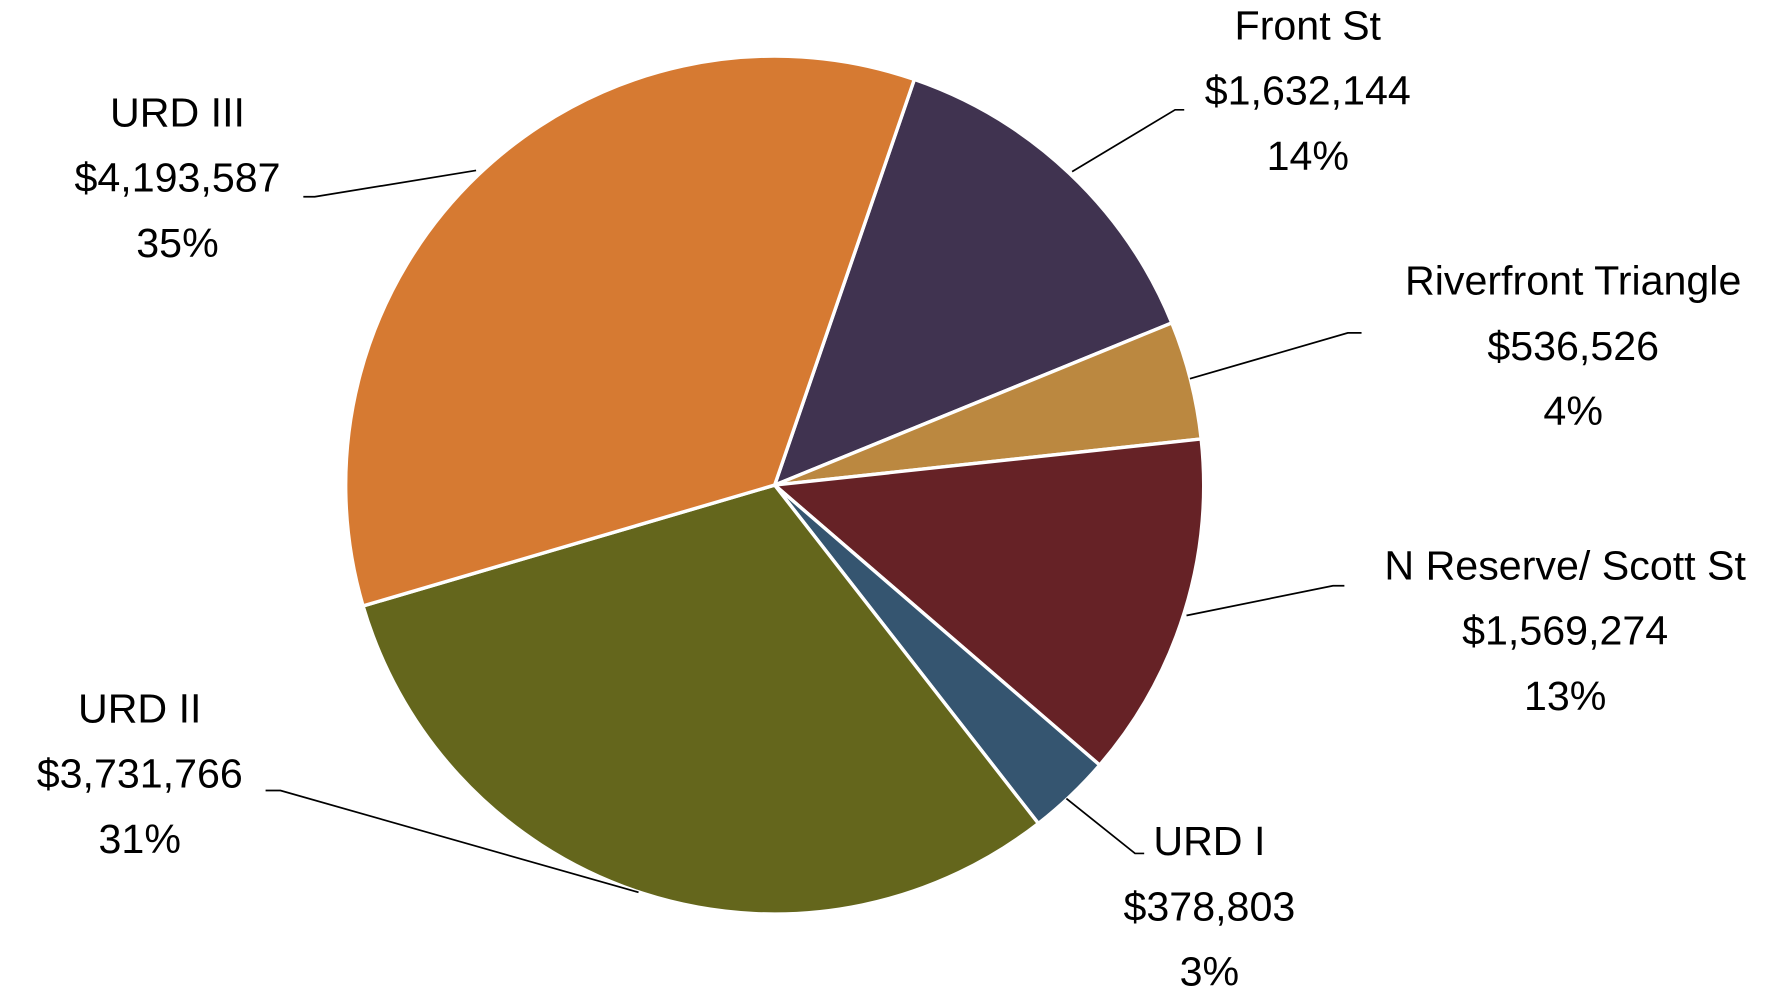 The height and width of the screenshot is (993, 1785). I want to click on value-label: $3,731,766, so click(140, 774).